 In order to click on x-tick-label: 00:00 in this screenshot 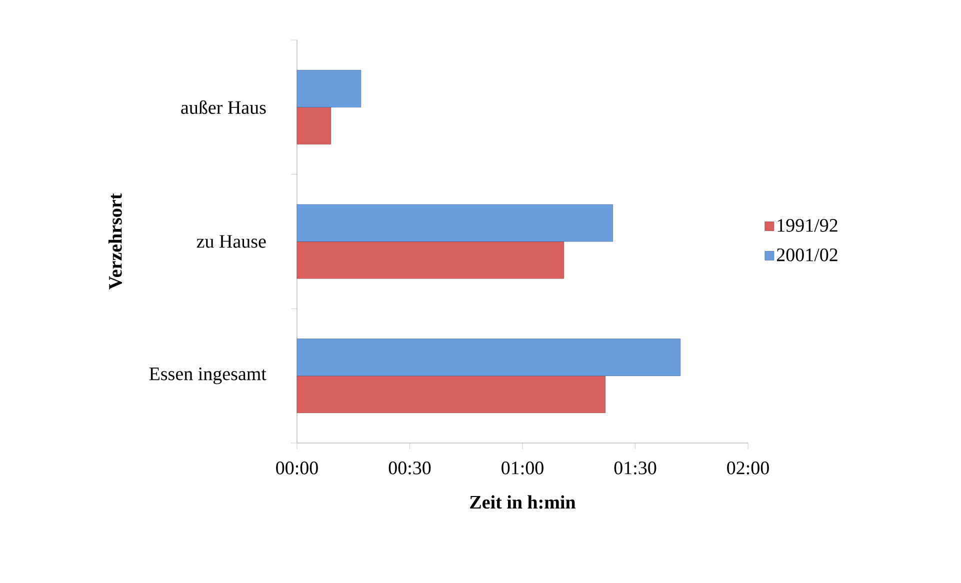, I will do `click(297, 468)`.